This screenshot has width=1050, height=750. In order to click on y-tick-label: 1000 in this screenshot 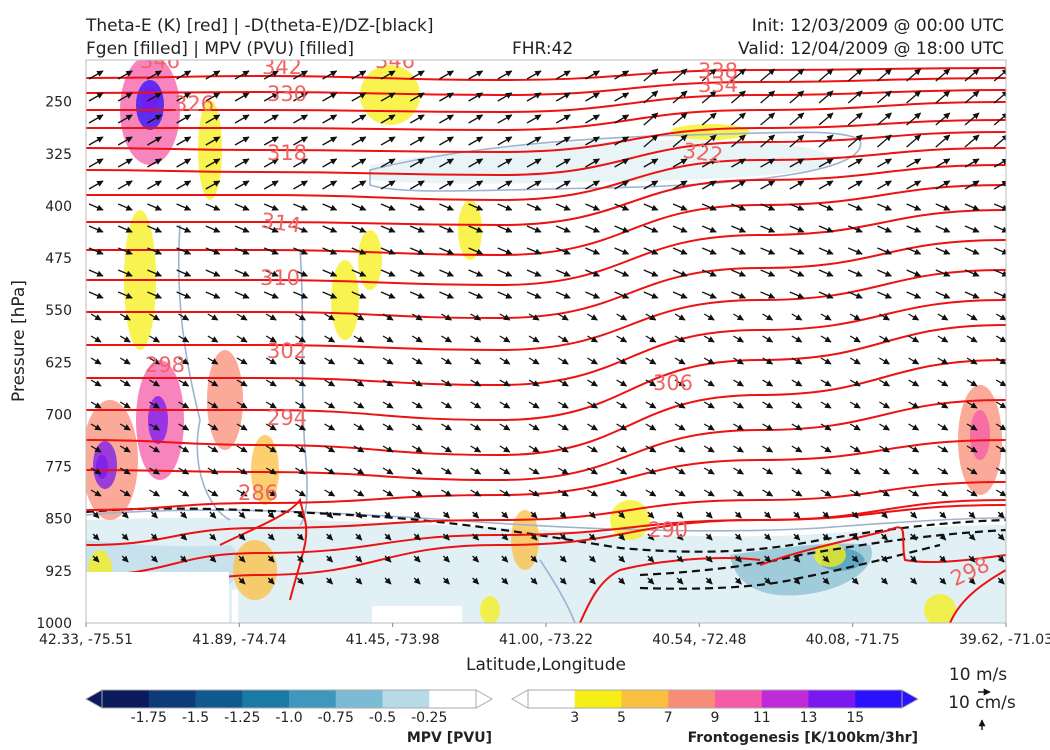, I will do `click(54, 624)`.